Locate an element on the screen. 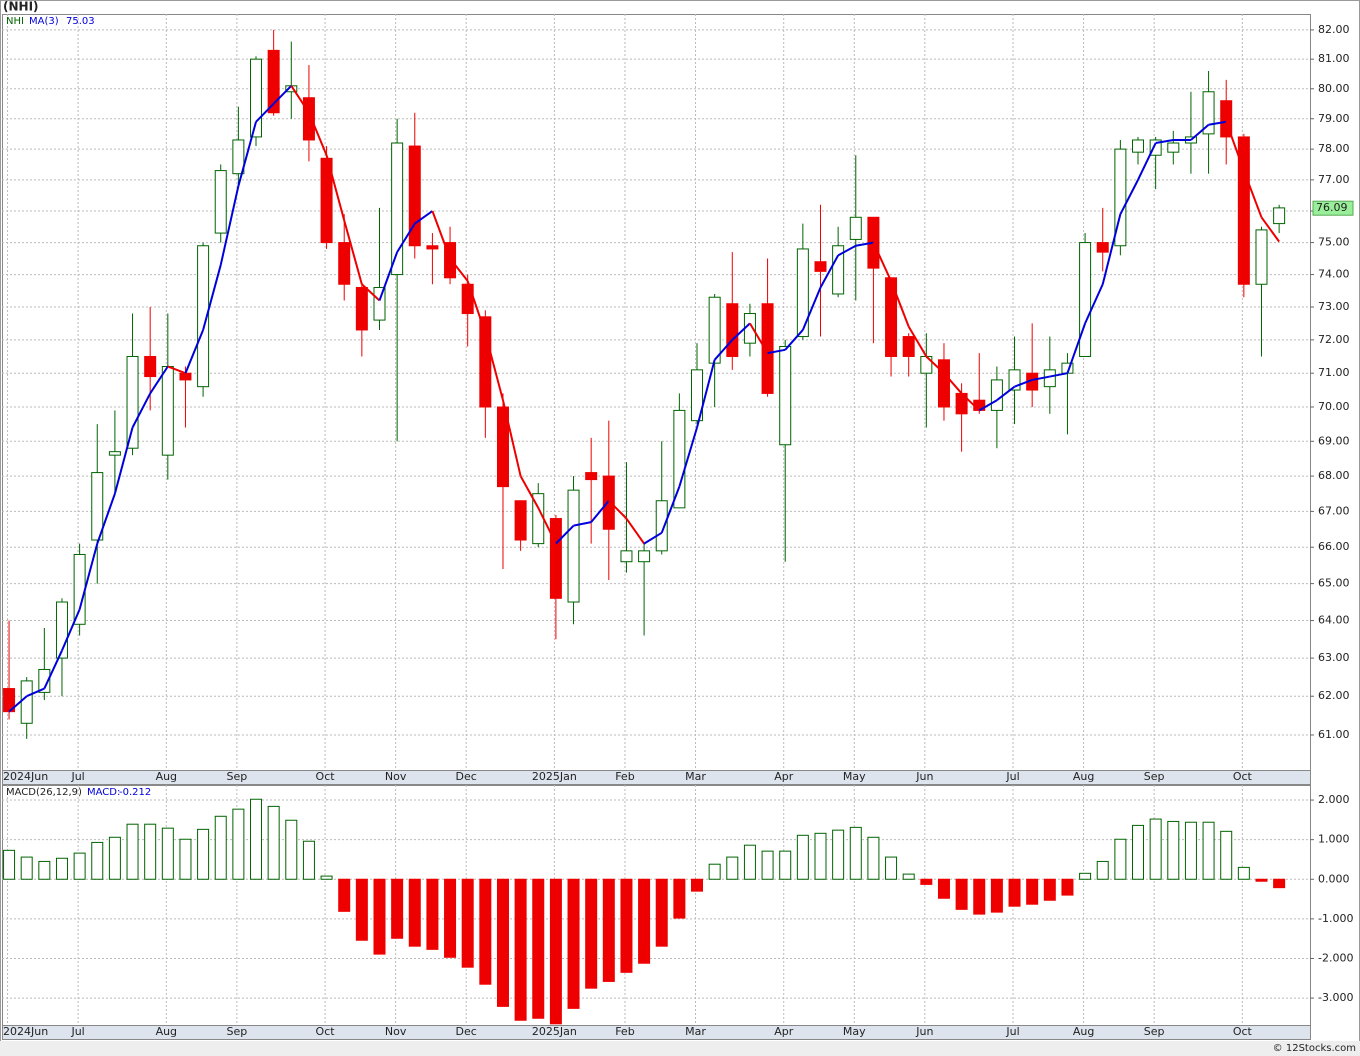 This screenshot has width=1360, height=1056. legend-symbol: NHI is located at coordinates (15, 21).